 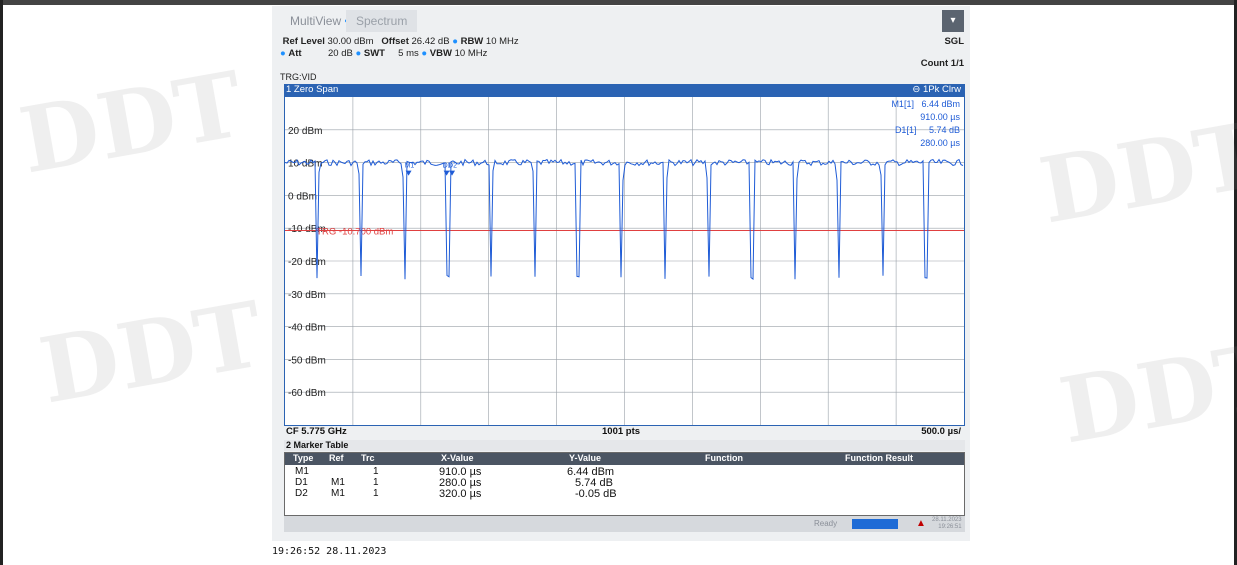 I want to click on progress-bar, so click(x=875, y=524).